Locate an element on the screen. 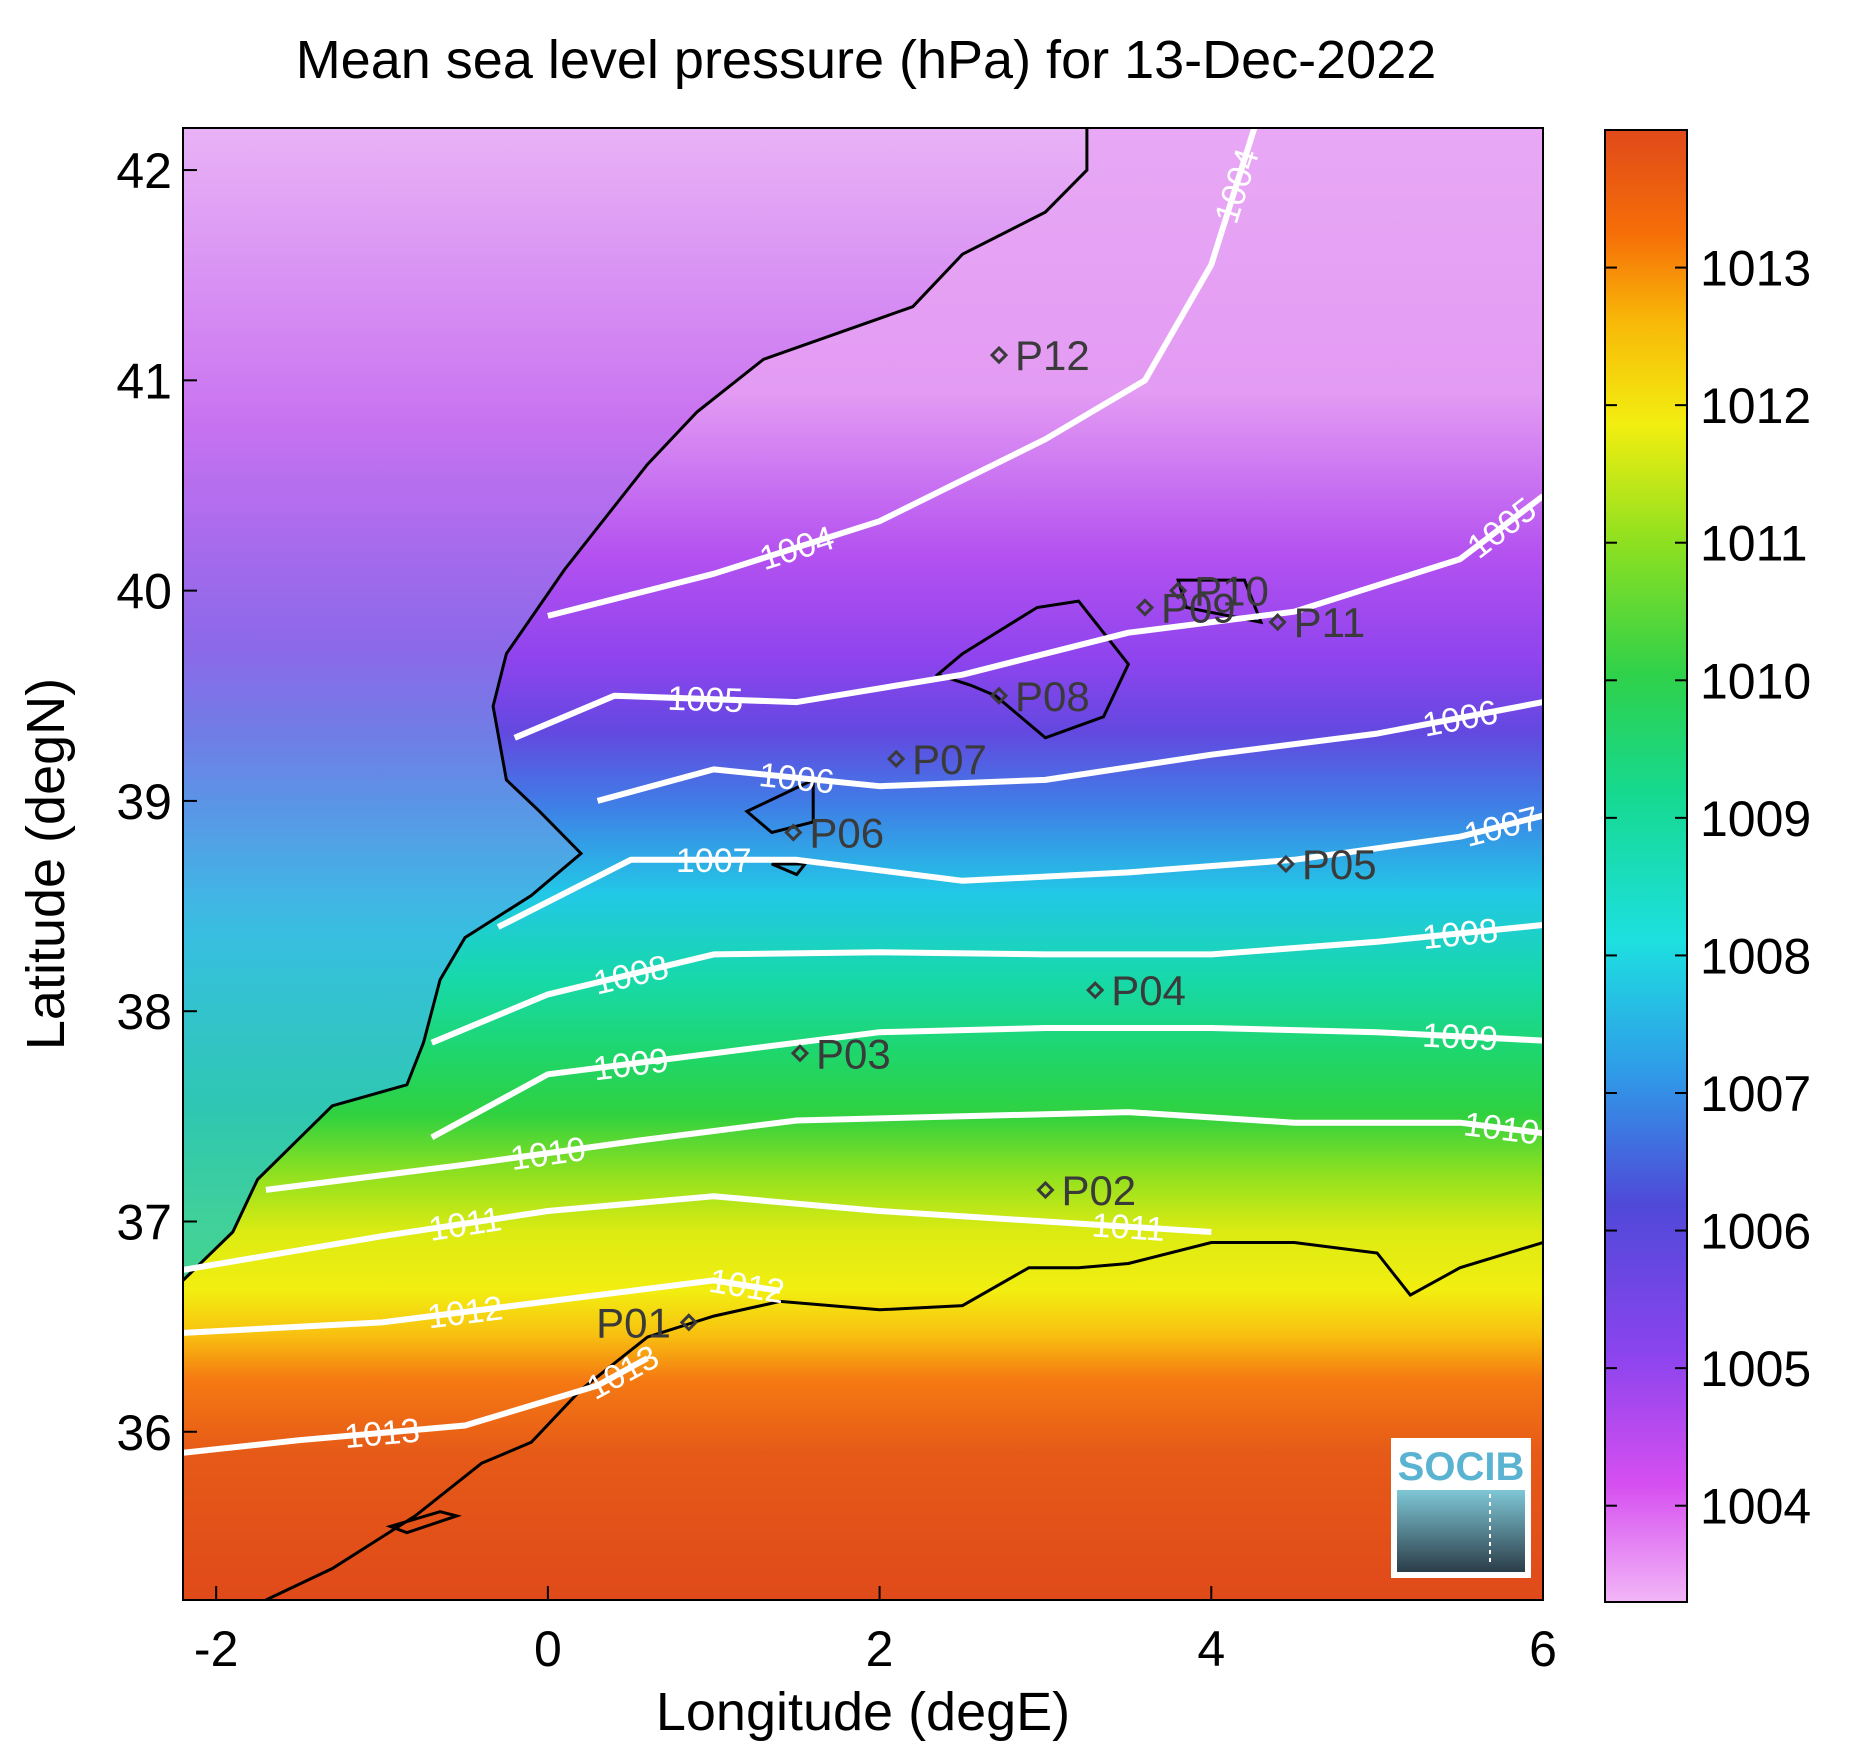  isobar-label-1007: 1007 is located at coordinates (714, 861).